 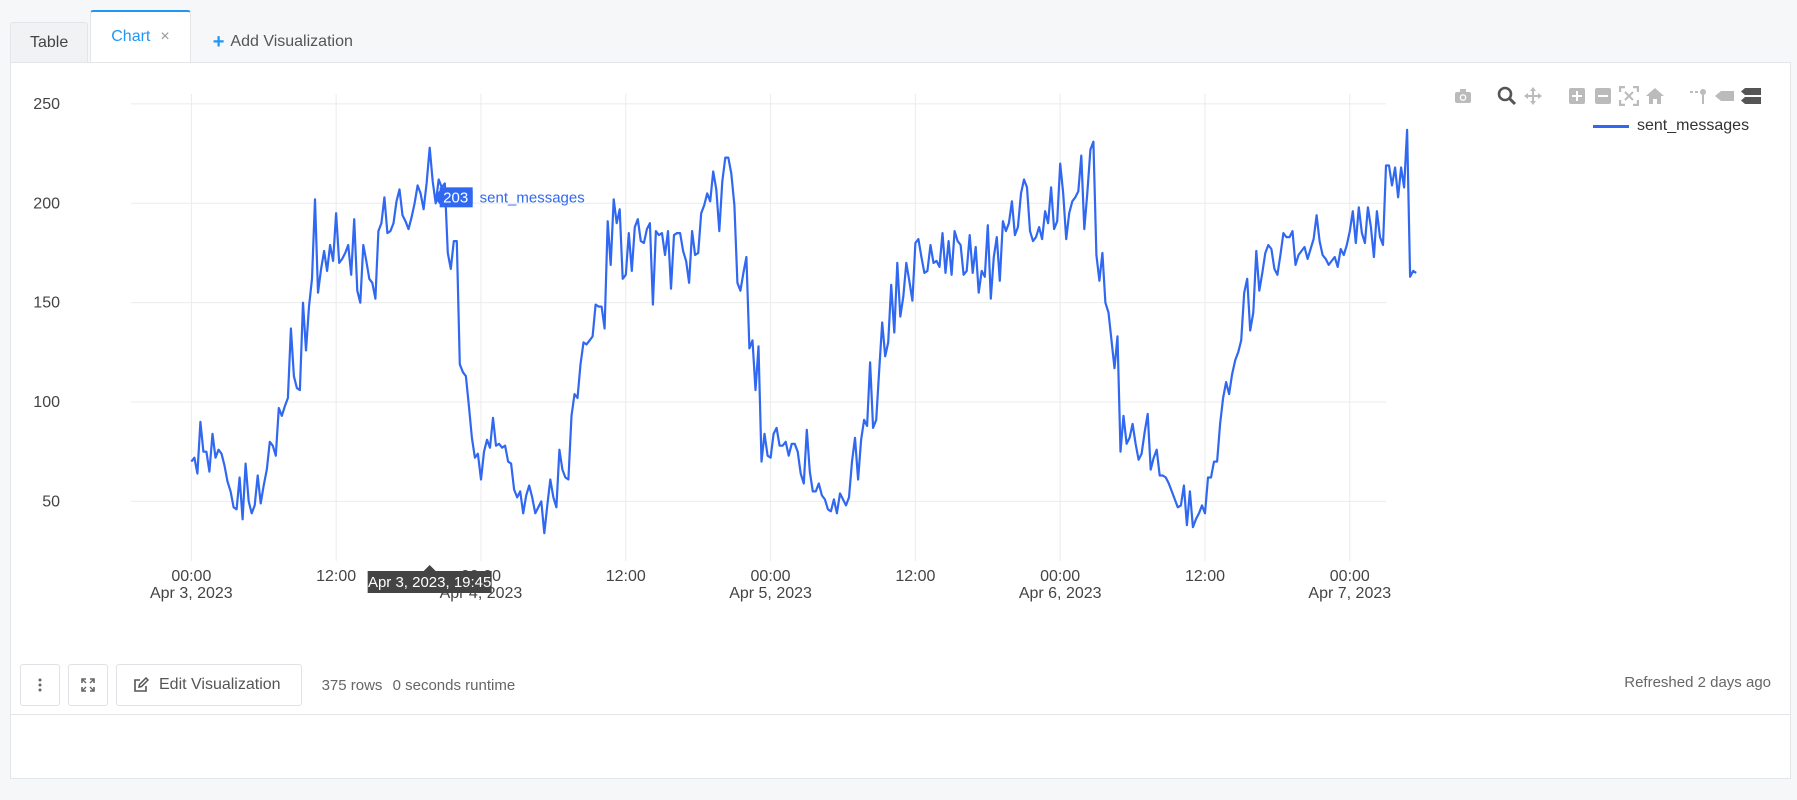 I want to click on plus-icon: +, so click(x=218, y=41).